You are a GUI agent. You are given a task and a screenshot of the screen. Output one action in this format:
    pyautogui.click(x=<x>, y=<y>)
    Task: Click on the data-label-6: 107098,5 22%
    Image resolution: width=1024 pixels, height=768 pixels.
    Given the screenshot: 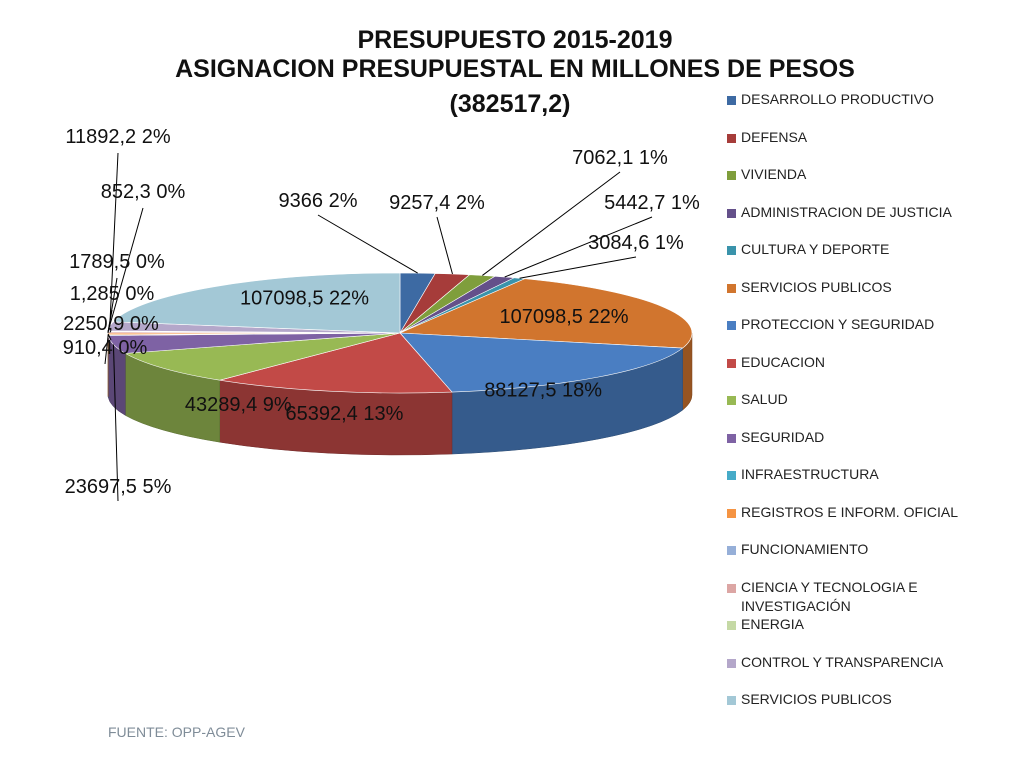 What is the action you would take?
    pyautogui.click(x=563, y=317)
    